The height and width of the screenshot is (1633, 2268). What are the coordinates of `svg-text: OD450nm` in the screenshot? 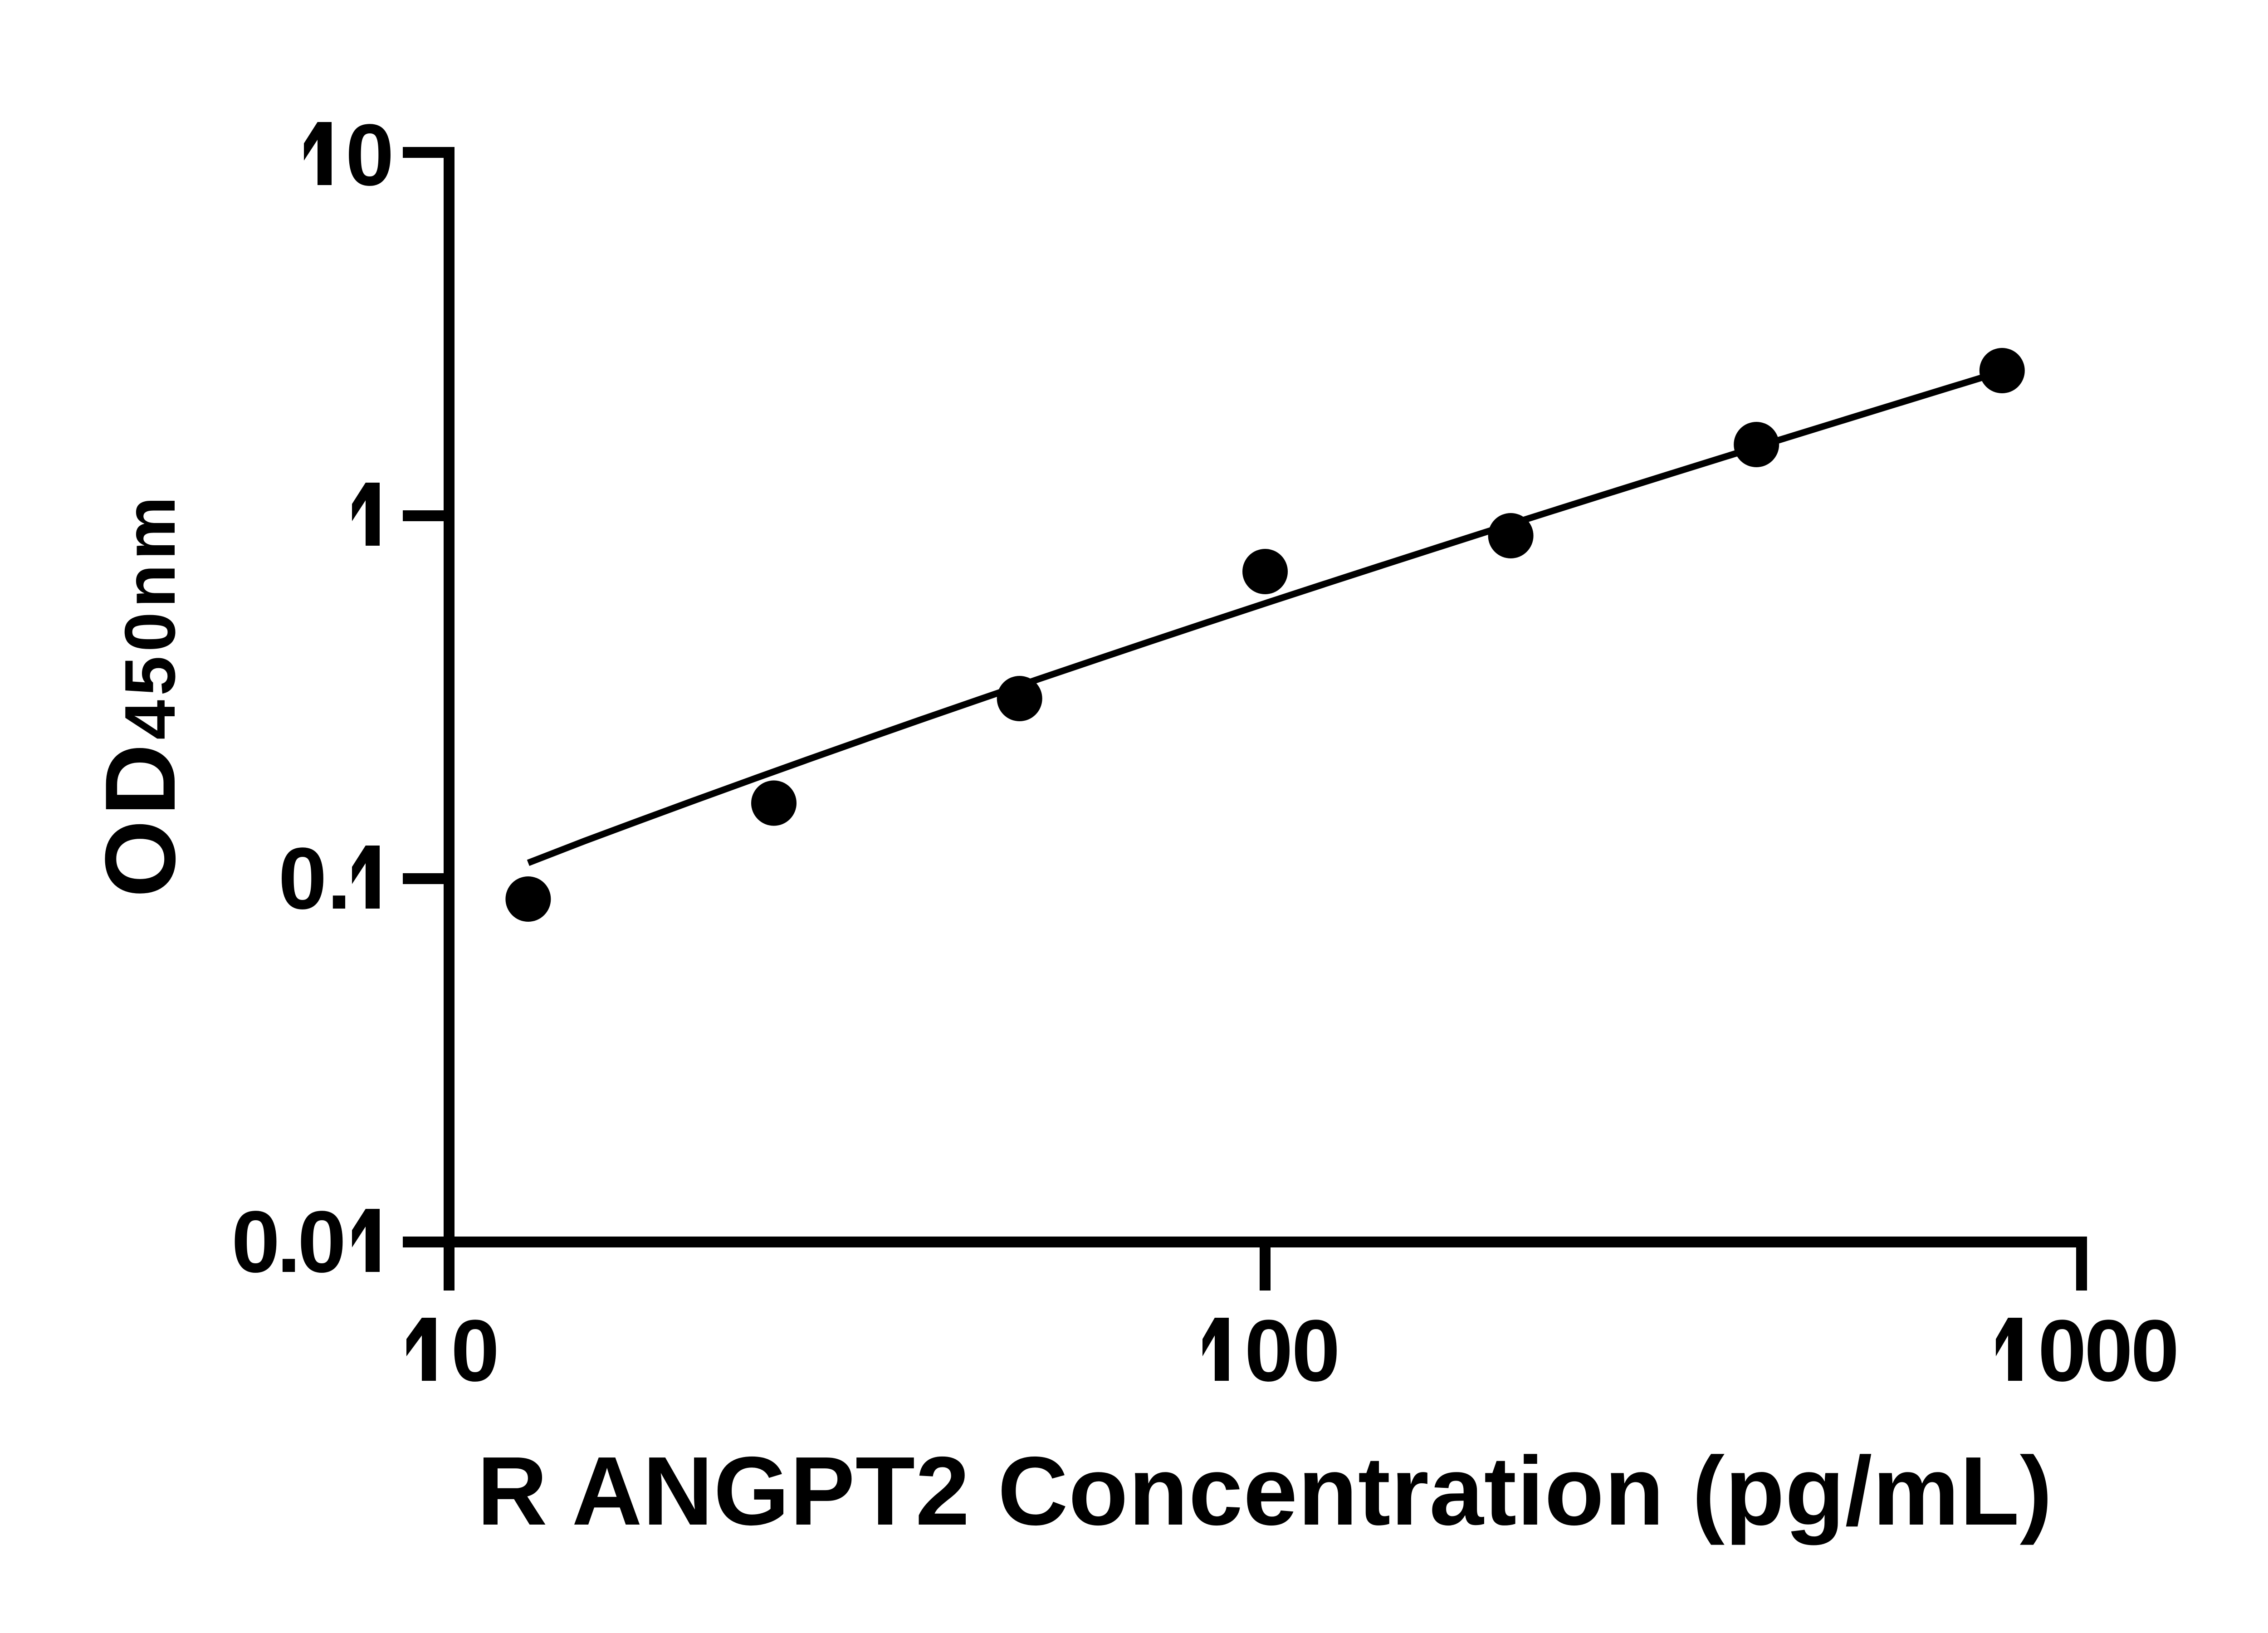 It's located at (140, 695).